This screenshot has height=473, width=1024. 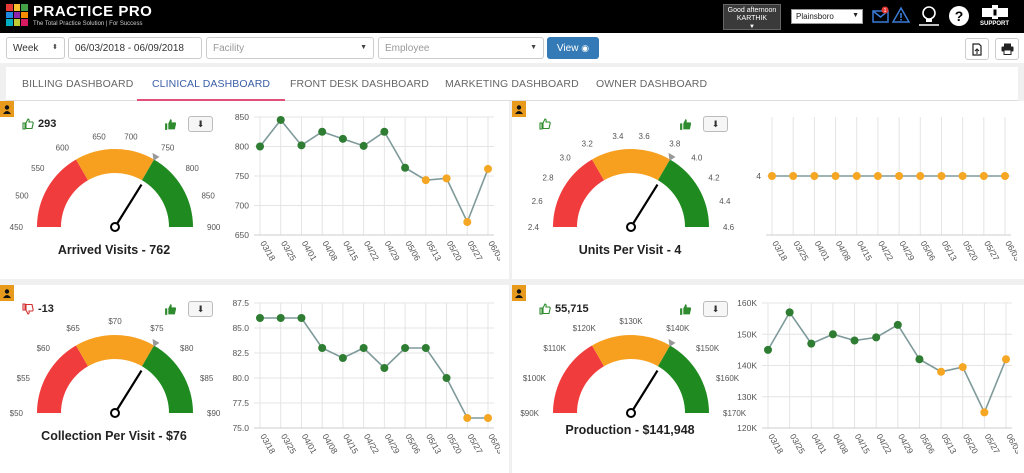 What do you see at coordinates (78, 84) in the screenshot?
I see `tab-billing-dashboard: Billing Dashboard` at bounding box center [78, 84].